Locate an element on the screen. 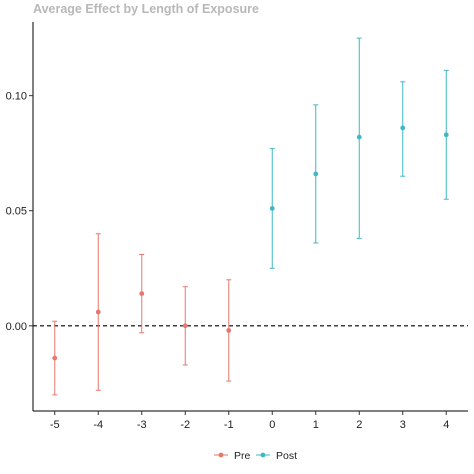 The height and width of the screenshot is (474, 474). x-tick-label: -4 is located at coordinates (98, 425).